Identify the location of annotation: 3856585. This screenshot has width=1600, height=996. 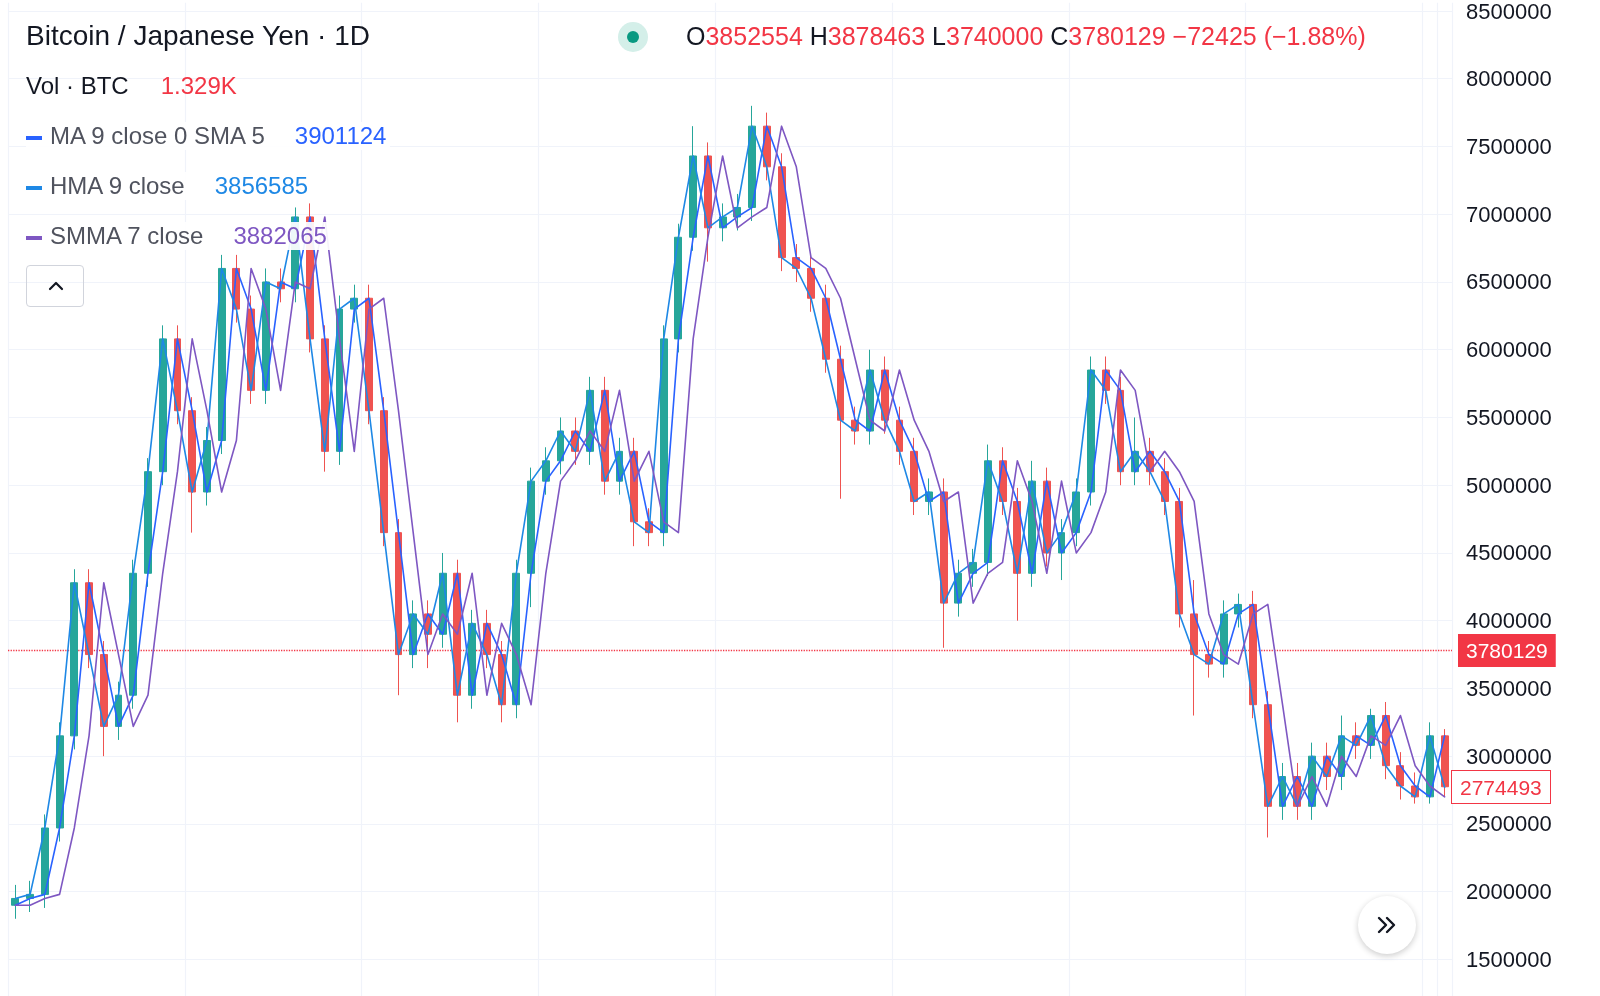
(261, 185).